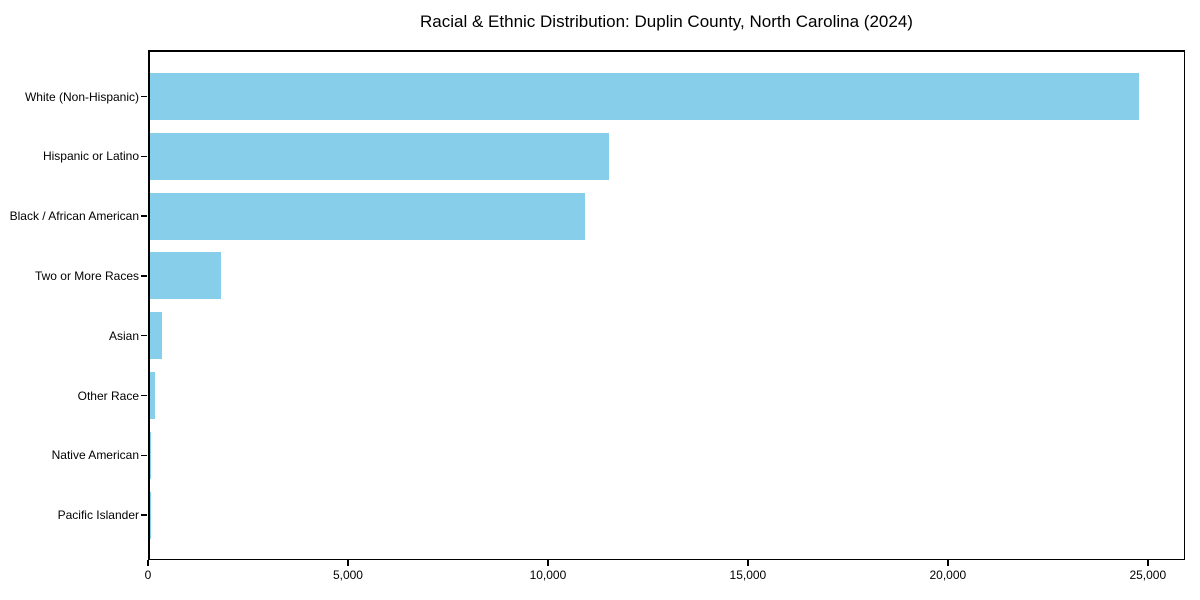  What do you see at coordinates (948, 575) in the screenshot?
I see `x-tick-label: 20,000` at bounding box center [948, 575].